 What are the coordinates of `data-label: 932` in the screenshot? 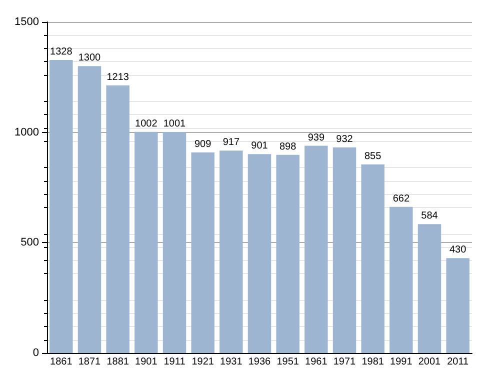 It's located at (345, 139).